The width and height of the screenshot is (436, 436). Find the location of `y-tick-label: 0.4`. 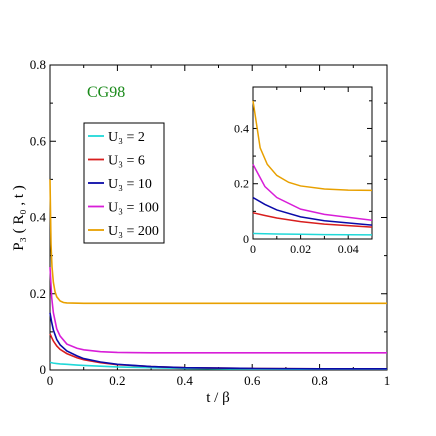

y-tick-label: 0.4 is located at coordinates (38, 217).